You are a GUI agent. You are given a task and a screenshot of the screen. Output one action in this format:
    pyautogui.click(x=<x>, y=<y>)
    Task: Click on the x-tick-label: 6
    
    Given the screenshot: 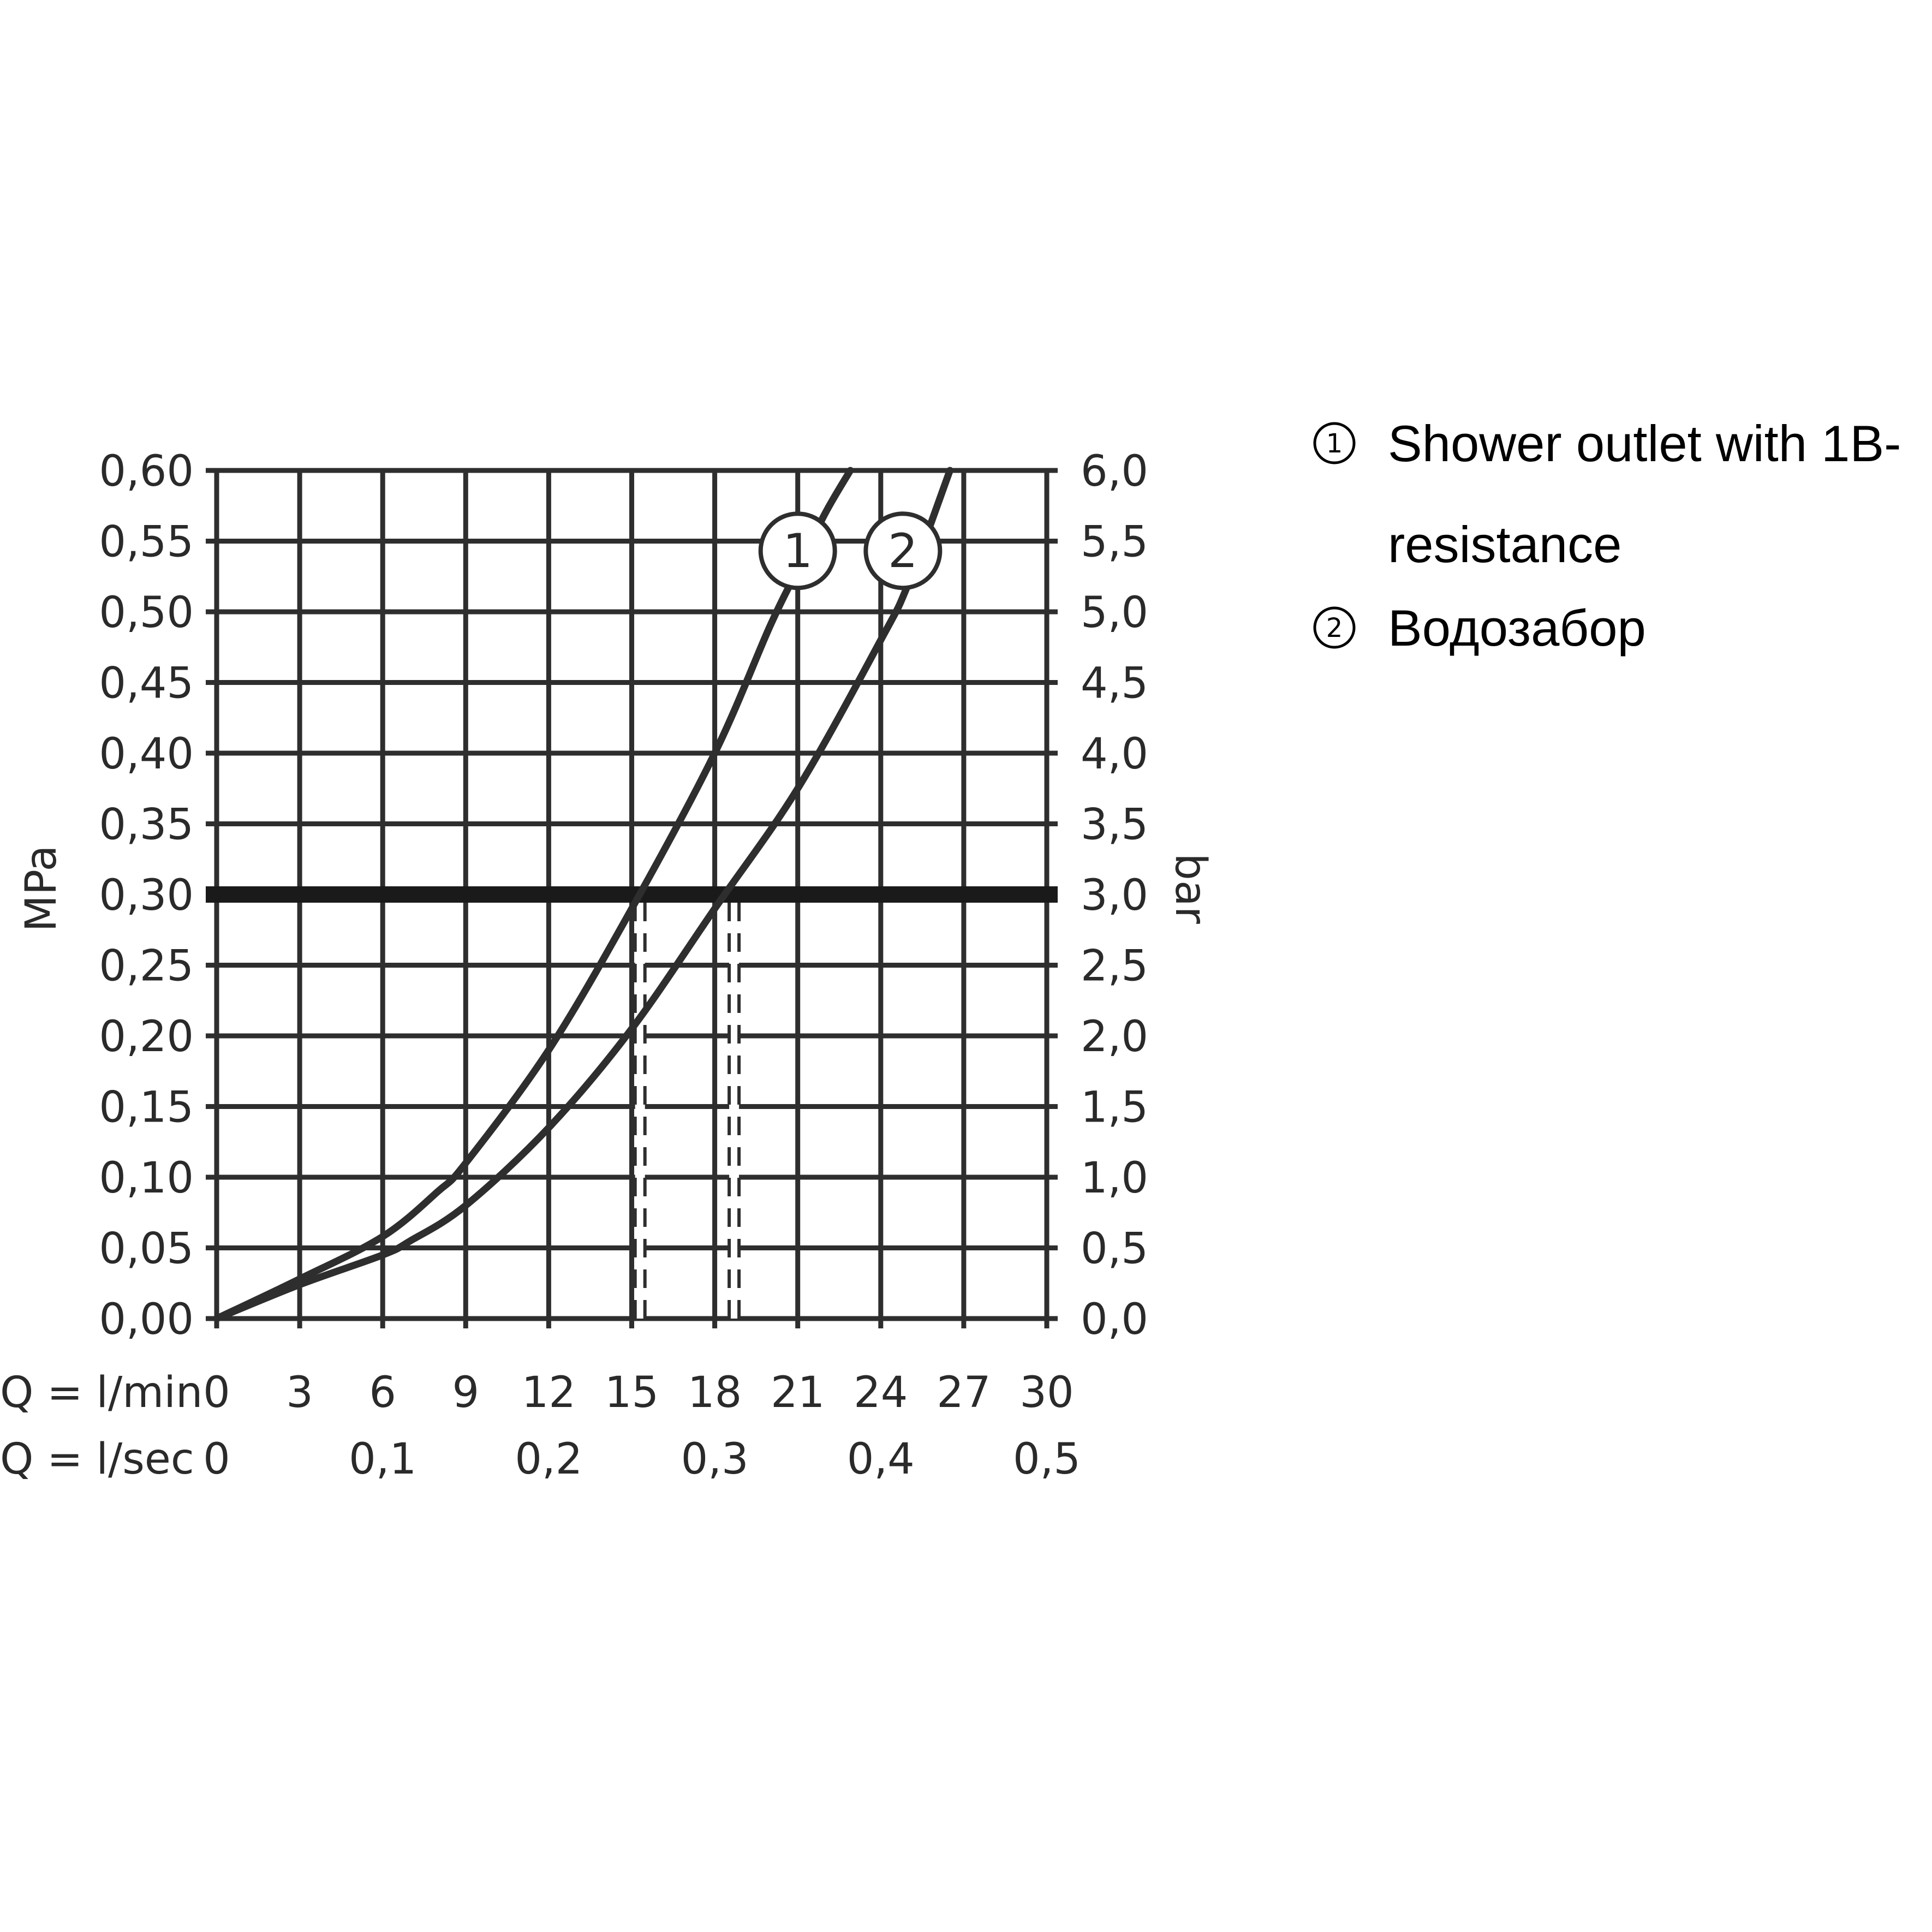 What is the action you would take?
    pyautogui.click(x=382, y=1392)
    